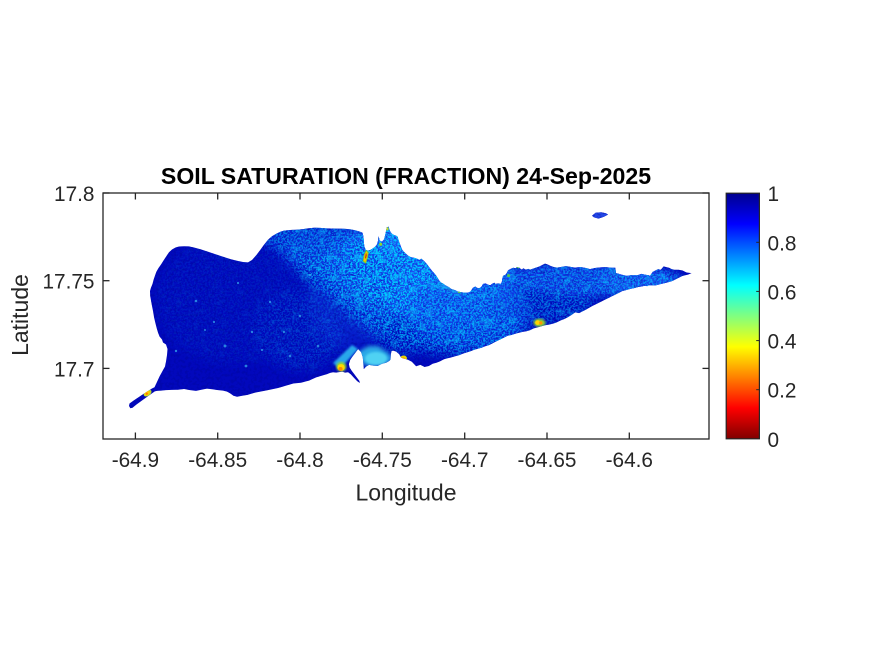  What do you see at coordinates (68, 282) in the screenshot?
I see `svg-text: 17.75` at bounding box center [68, 282].